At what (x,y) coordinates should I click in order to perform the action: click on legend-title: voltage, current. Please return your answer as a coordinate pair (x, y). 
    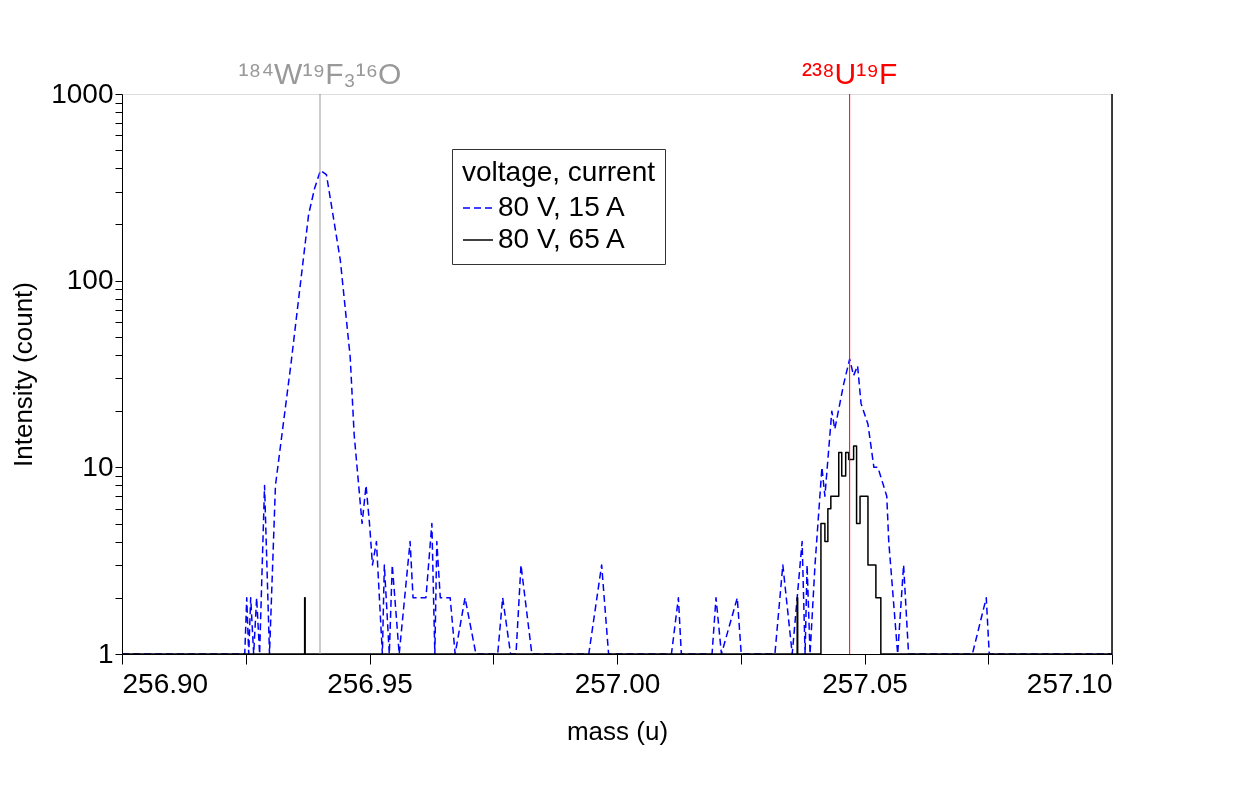
    Looking at the image, I should click on (559, 171).